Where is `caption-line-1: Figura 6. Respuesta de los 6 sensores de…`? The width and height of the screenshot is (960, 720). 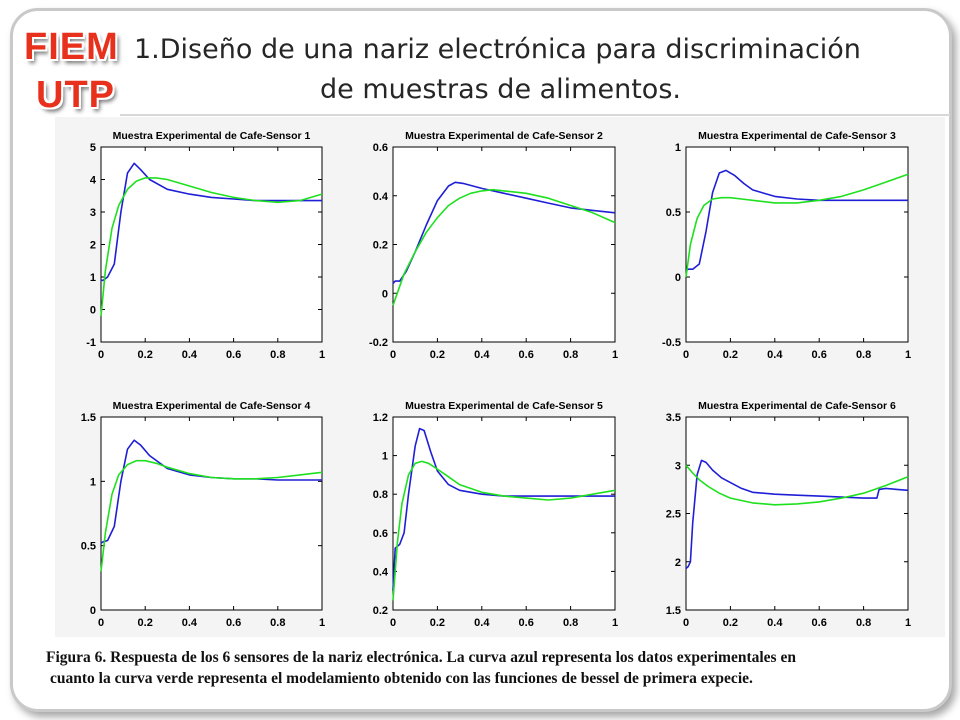
caption-line-1: Figura 6. Respuesta de los 6 sensores de… is located at coordinates (421, 657).